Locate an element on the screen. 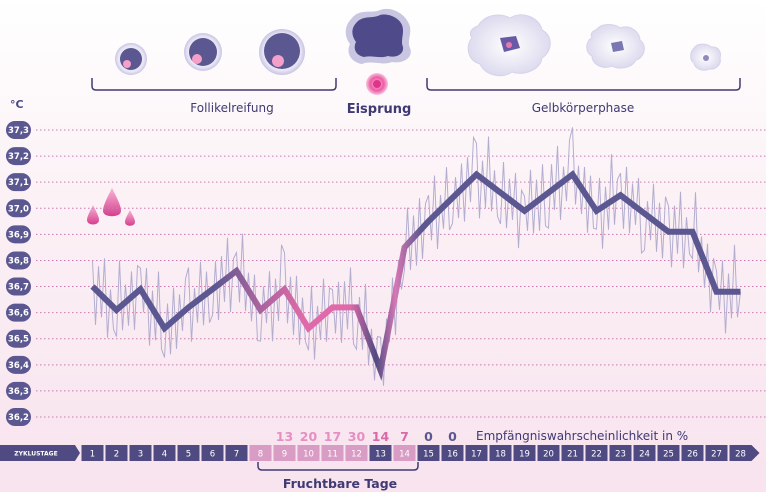 The height and width of the screenshot is (492, 766). cycle-day-label: 22 is located at coordinates (596, 455).